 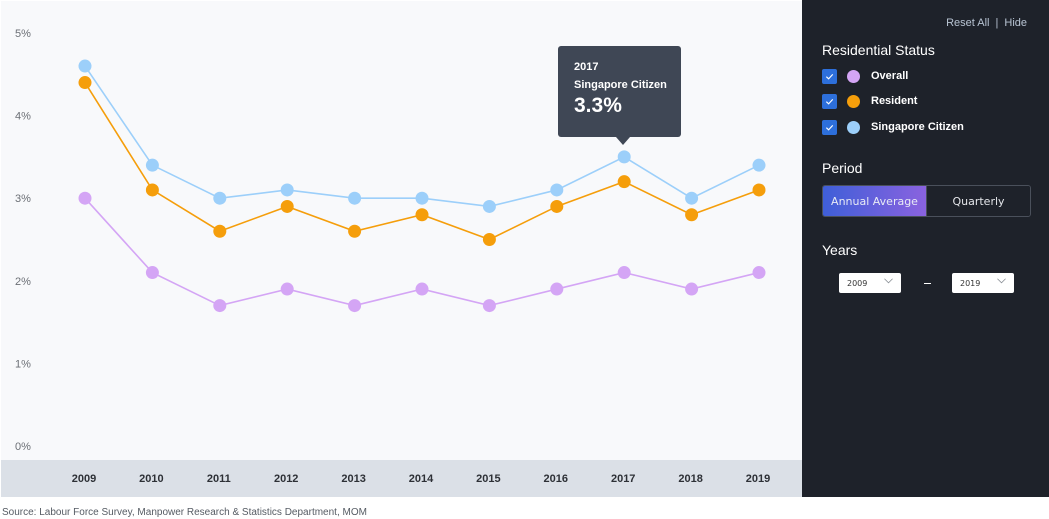 I want to click on checkbox-singapore-citizen, so click(x=829, y=127).